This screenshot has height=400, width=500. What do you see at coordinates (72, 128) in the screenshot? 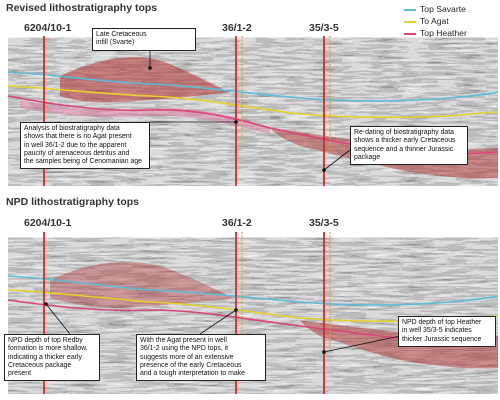
I see `top-callout-agat-line-1: Analysis of biostratigraphy data` at bounding box center [72, 128].